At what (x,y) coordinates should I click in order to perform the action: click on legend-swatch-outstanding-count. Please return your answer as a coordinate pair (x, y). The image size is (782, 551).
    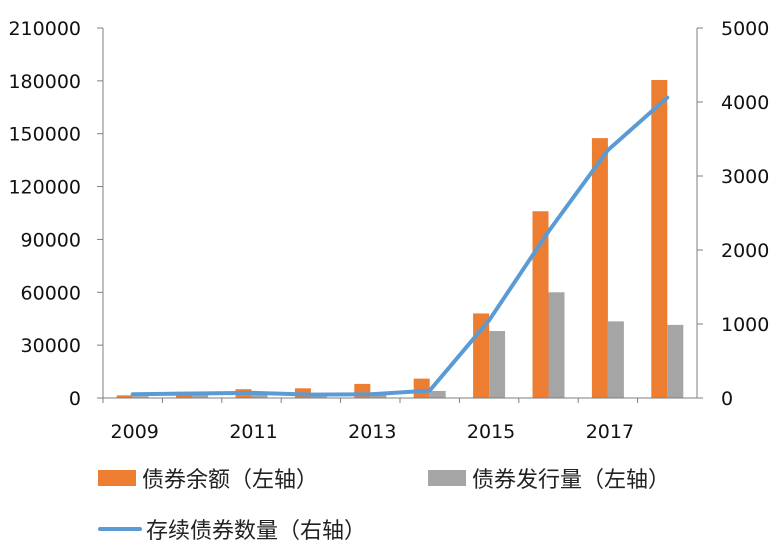
    Looking at the image, I should click on (120, 529).